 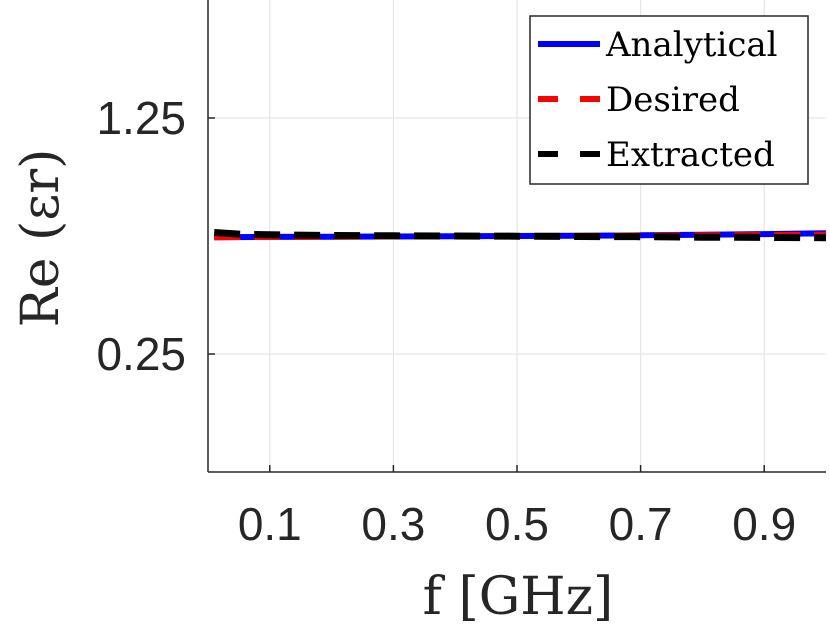 I want to click on series-layer, so click(x=520, y=235).